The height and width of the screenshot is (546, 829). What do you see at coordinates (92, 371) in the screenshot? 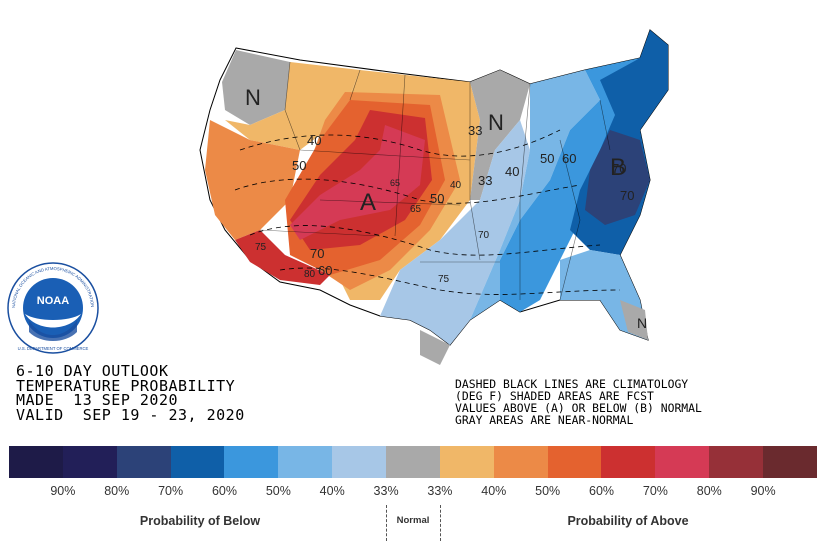
I see `outlook-title: 6-10 DAY OUTLOOK` at bounding box center [92, 371].